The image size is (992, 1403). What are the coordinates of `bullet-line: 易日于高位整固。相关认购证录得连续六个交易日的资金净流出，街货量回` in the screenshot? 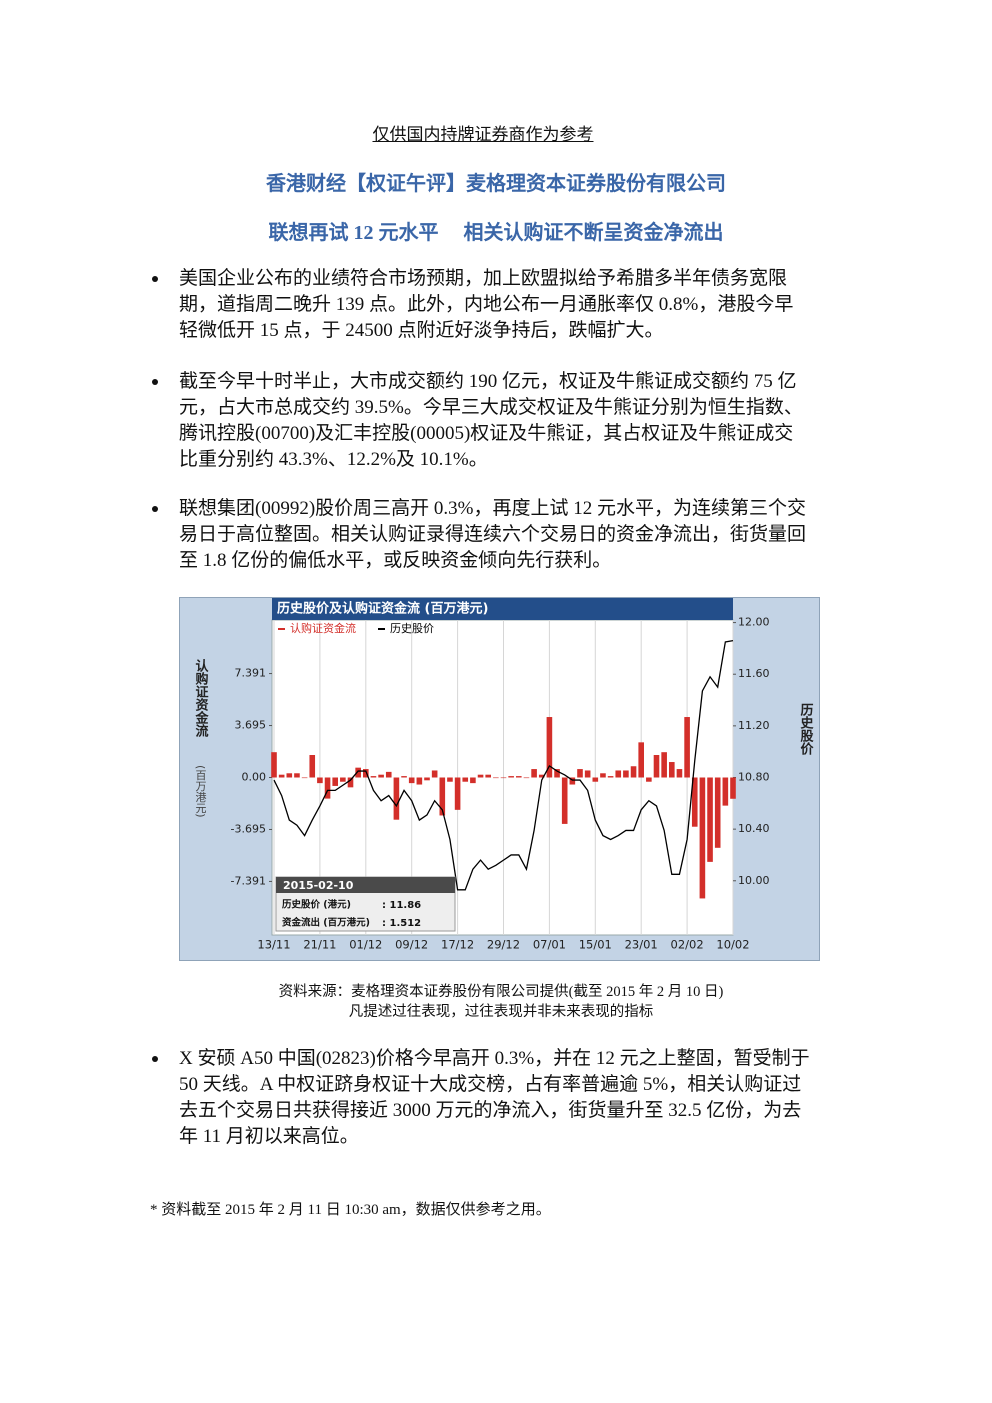 It's located at (493, 534).